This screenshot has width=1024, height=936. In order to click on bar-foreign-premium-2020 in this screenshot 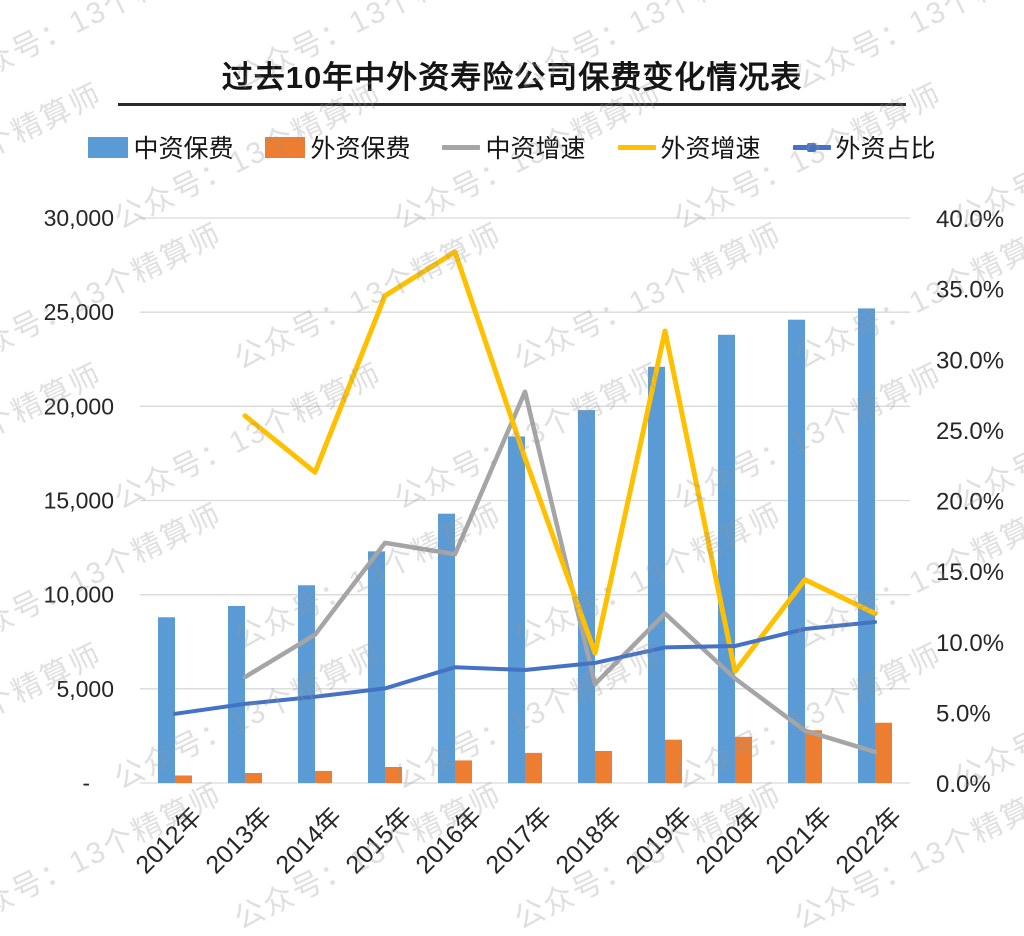, I will do `click(743, 759)`.